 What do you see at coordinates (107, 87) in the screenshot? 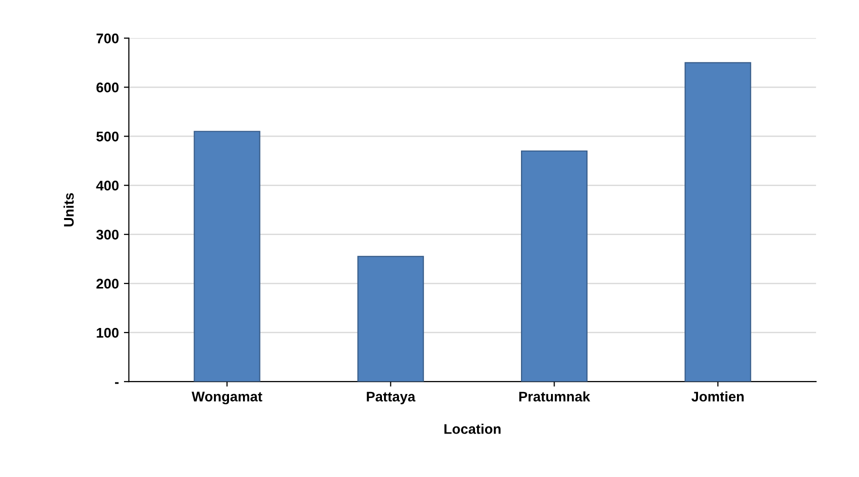
I see `y-tick-label: 600` at bounding box center [107, 87].